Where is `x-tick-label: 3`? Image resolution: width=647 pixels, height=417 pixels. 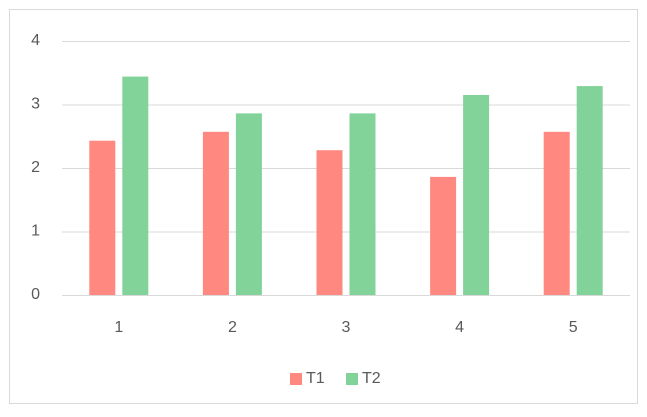 x-tick-label: 3 is located at coordinates (346, 327).